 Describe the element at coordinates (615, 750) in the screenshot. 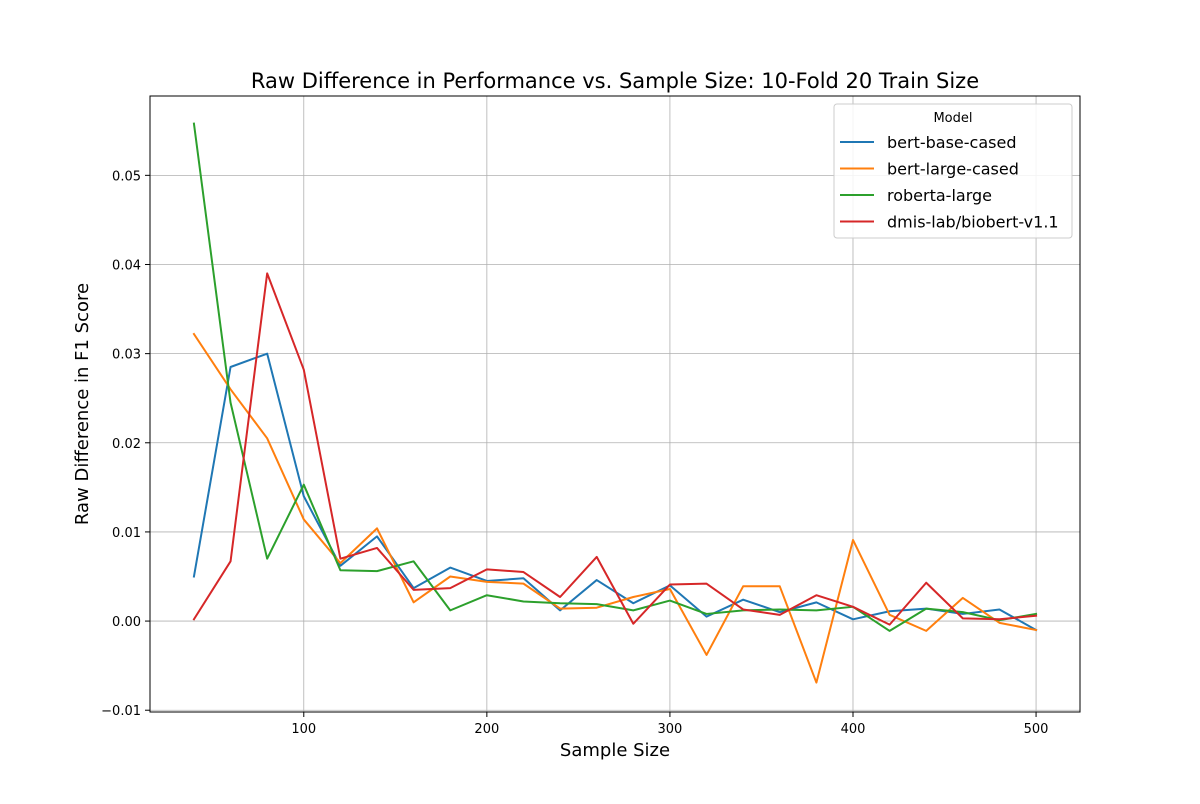

I see `x-axis-label: Sample Size` at that location.